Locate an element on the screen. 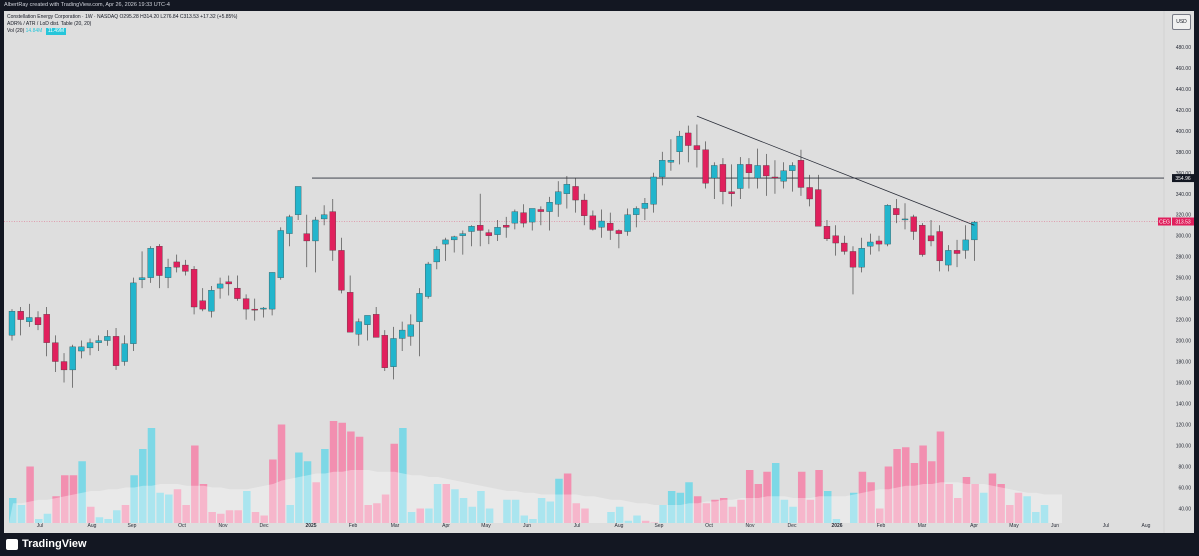 The width and height of the screenshot is (1199, 556). price-tick-label: 240.00 is located at coordinates (1184, 300).